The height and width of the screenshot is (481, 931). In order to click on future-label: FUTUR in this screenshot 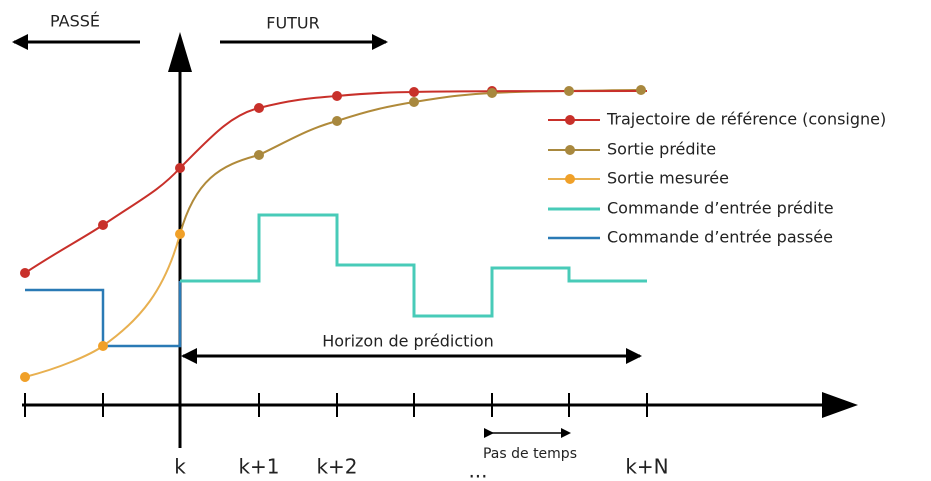, I will do `click(293, 23)`.